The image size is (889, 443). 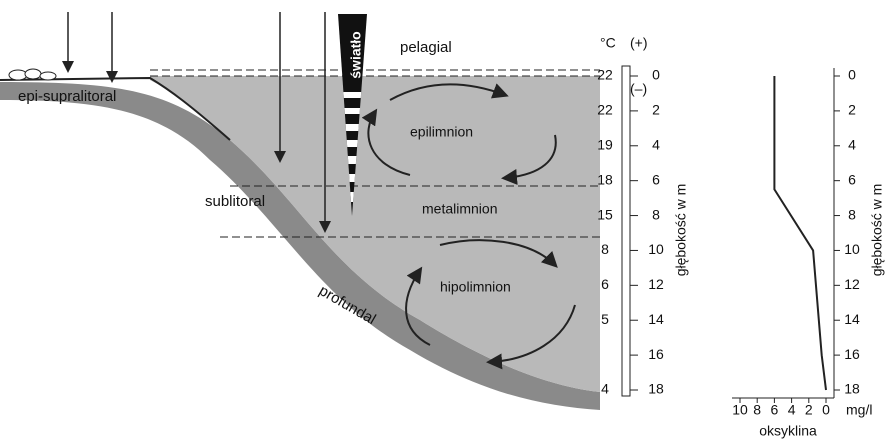 What do you see at coordinates (608, 43) in the screenshot?
I see `temp-unit: °C` at bounding box center [608, 43].